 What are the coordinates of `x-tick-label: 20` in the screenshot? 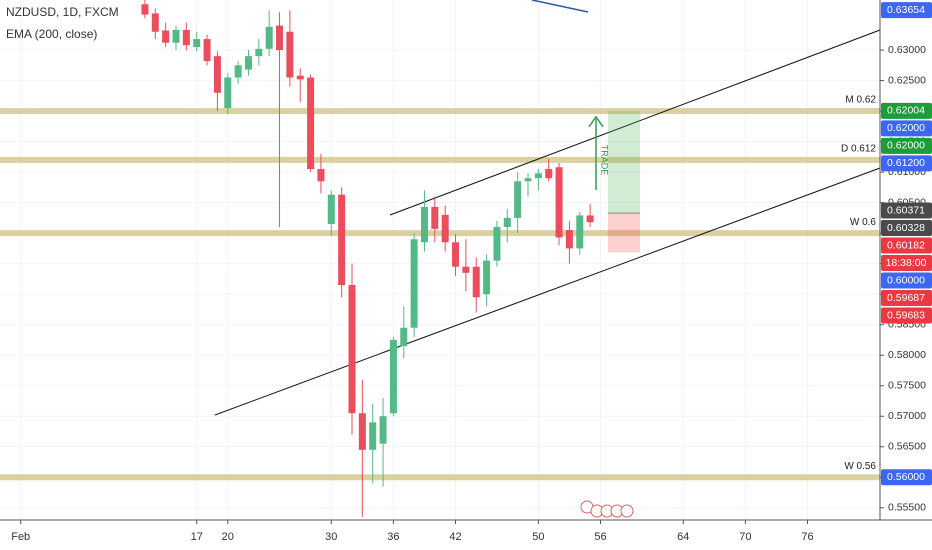 It's located at (228, 537).